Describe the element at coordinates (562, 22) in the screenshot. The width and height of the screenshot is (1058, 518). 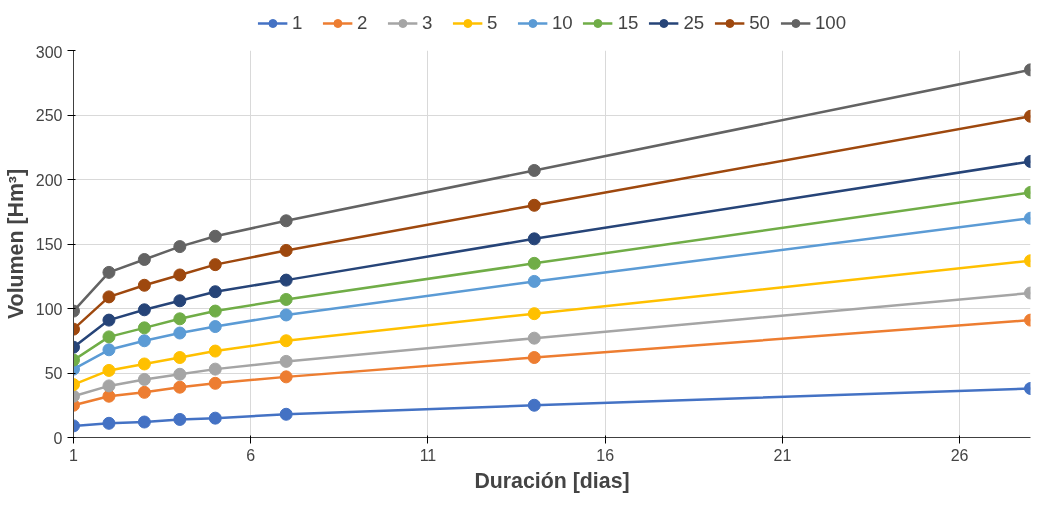
I see `legend-label: 10` at that location.